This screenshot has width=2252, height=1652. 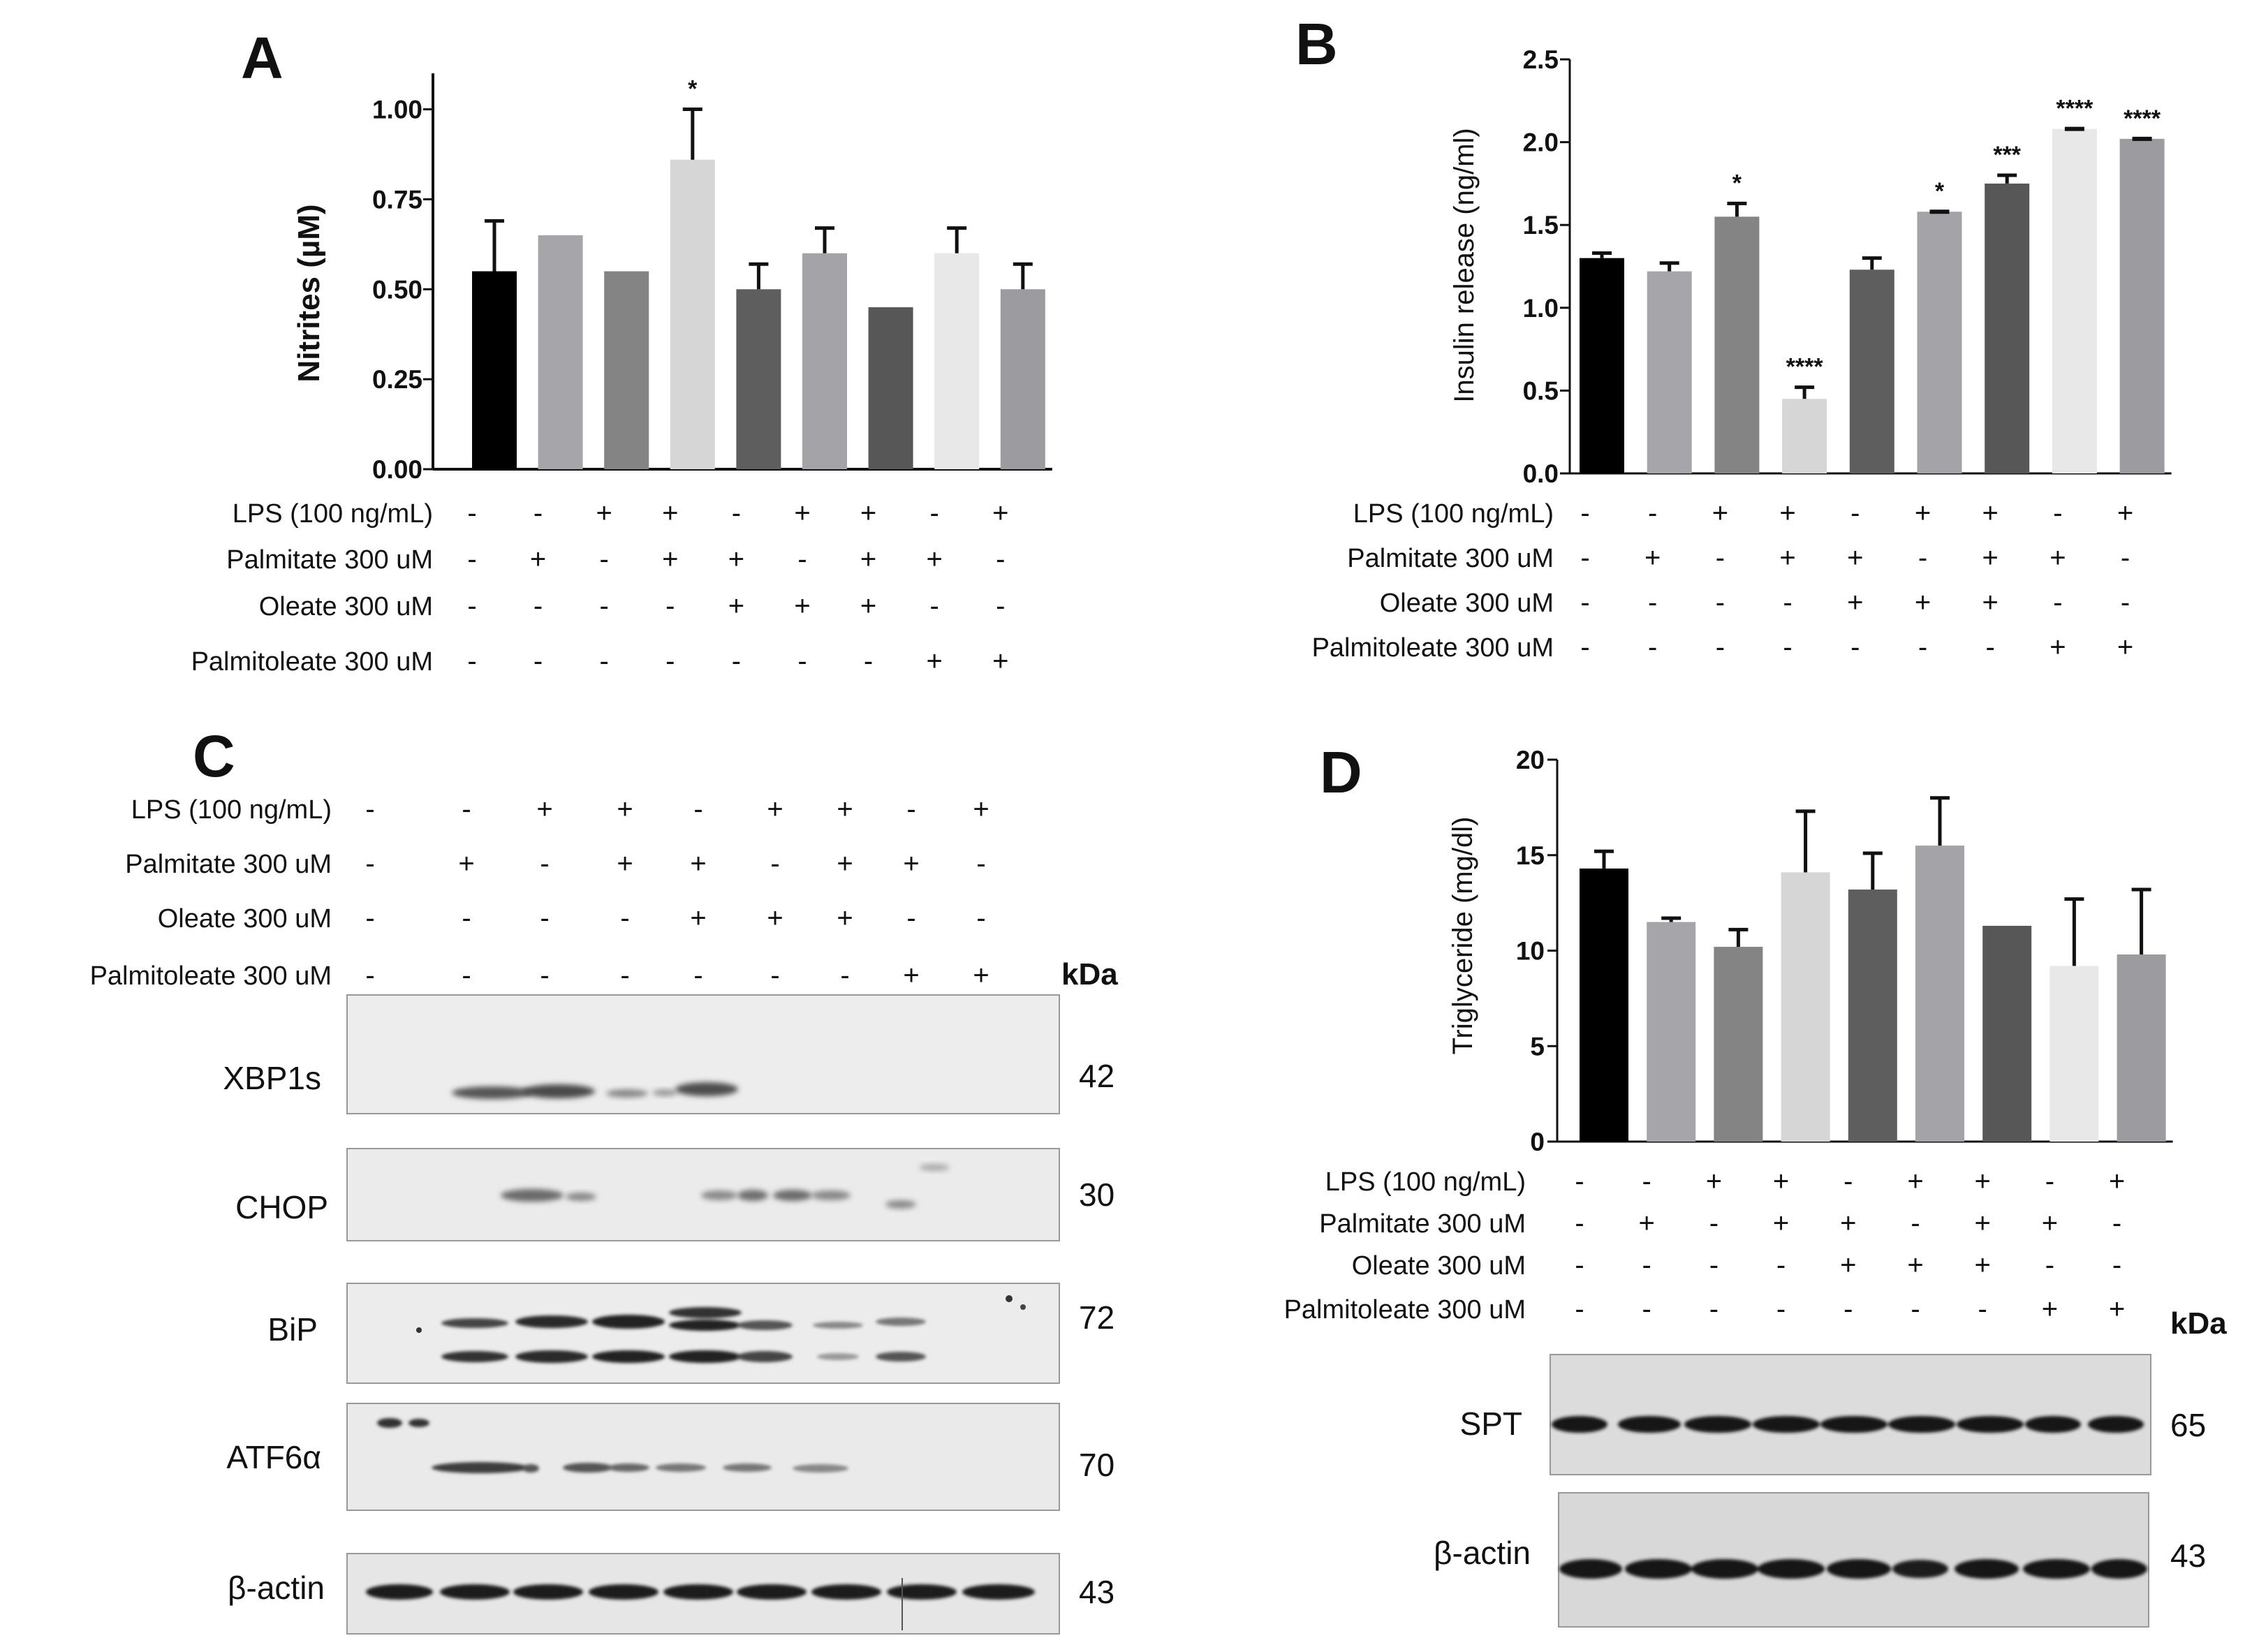 What do you see at coordinates (281, 1207) in the screenshot?
I see `blot-label-chop: CHOP` at bounding box center [281, 1207].